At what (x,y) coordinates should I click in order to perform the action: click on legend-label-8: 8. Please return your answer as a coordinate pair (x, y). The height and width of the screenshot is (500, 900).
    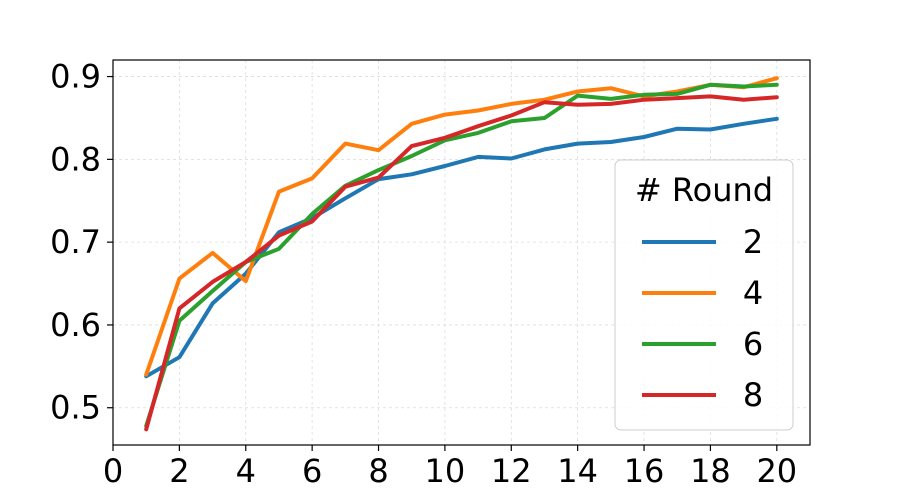
    Looking at the image, I should click on (753, 395).